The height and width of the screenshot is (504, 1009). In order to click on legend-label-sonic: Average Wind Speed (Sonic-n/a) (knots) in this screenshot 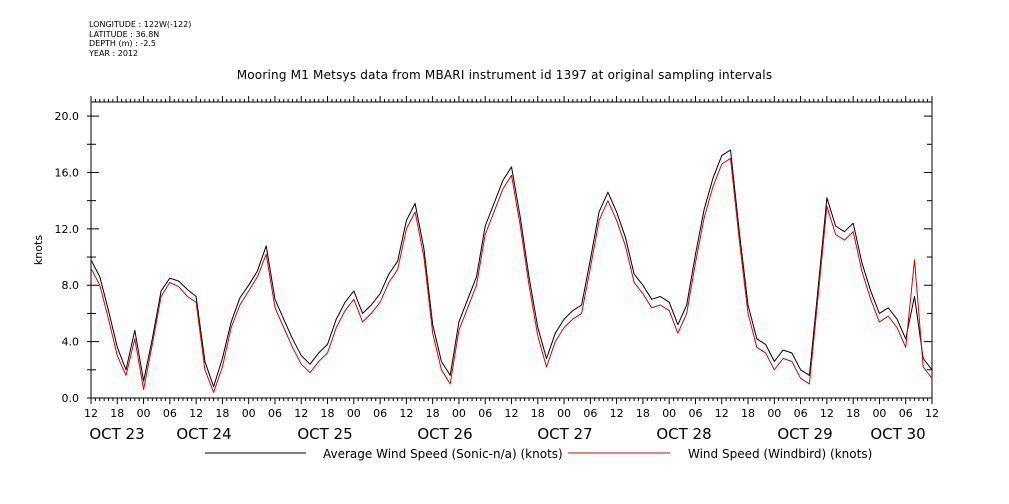, I will do `click(443, 454)`.